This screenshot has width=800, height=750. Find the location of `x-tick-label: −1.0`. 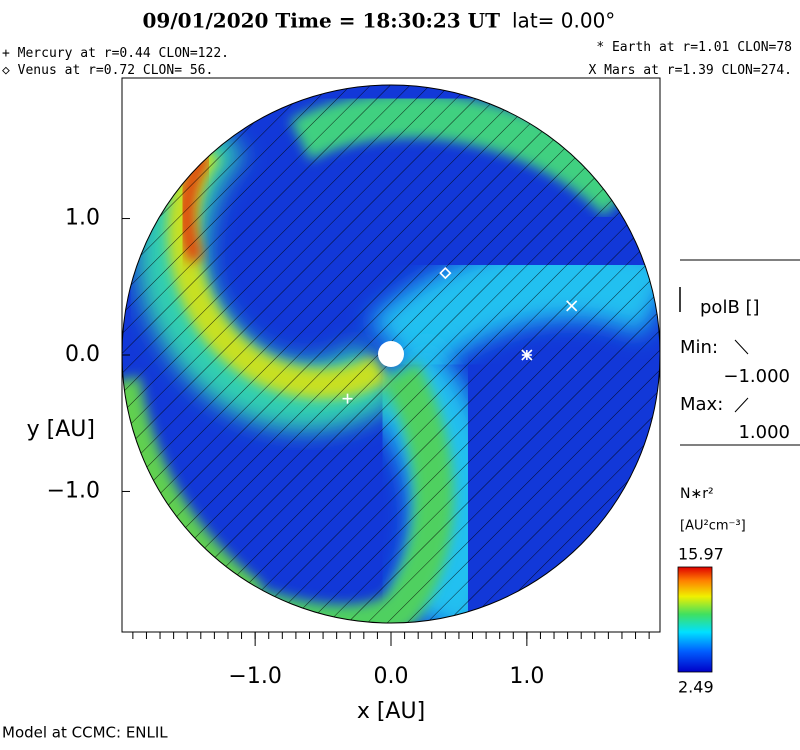

x-tick-label: −1.0 is located at coordinates (254, 676).